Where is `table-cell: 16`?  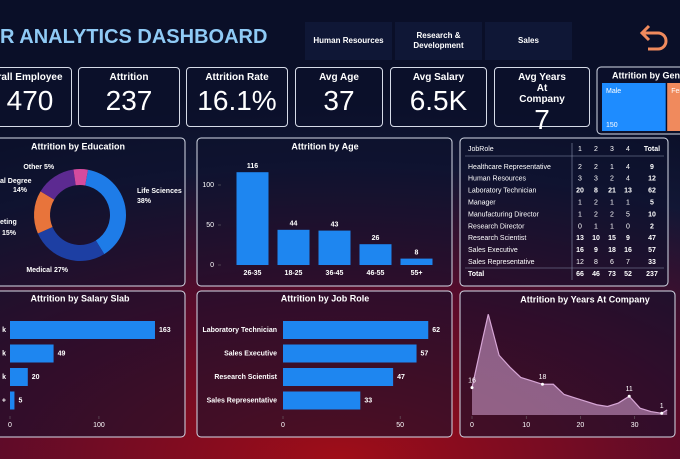 table-cell: 16 is located at coordinates (580, 250).